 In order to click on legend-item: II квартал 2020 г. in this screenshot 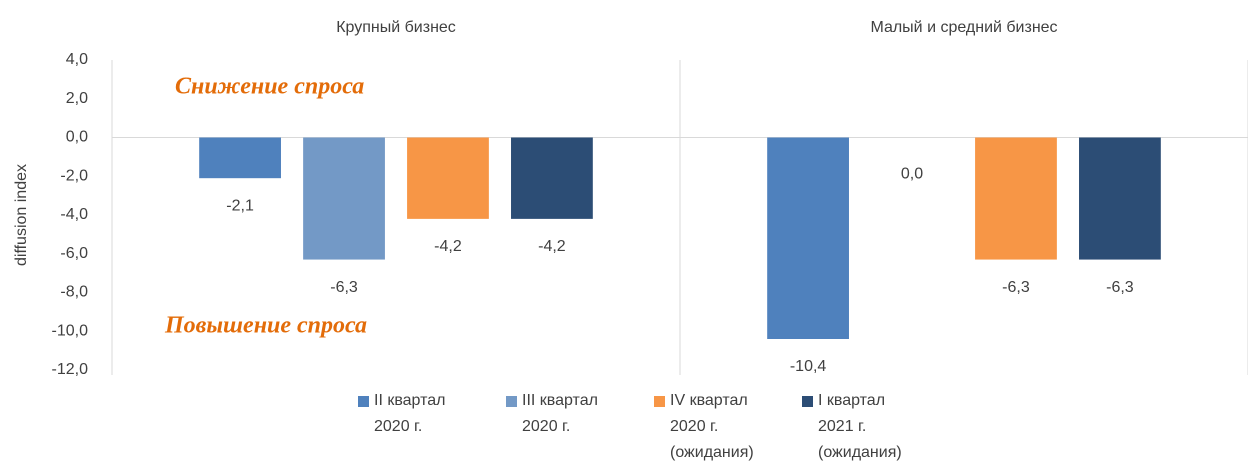, I will do `click(432, 427)`.